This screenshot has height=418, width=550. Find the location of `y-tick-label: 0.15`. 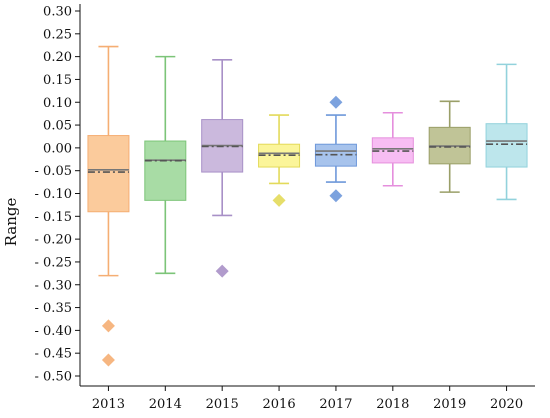

y-tick-label: 0.15 is located at coordinates (57, 80).